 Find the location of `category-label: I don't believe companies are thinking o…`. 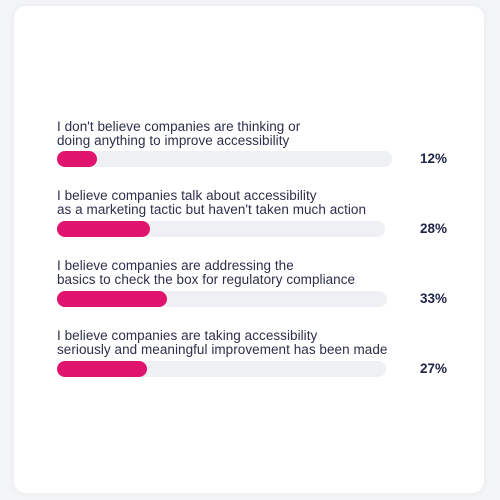

category-label: I don't believe companies are thinking o… is located at coordinates (252, 134).